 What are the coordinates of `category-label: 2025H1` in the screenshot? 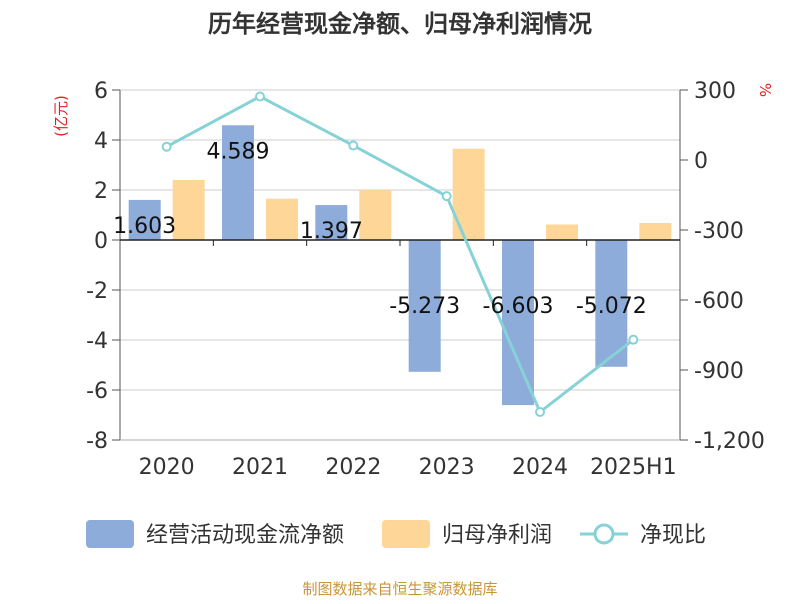 It's located at (633, 467).